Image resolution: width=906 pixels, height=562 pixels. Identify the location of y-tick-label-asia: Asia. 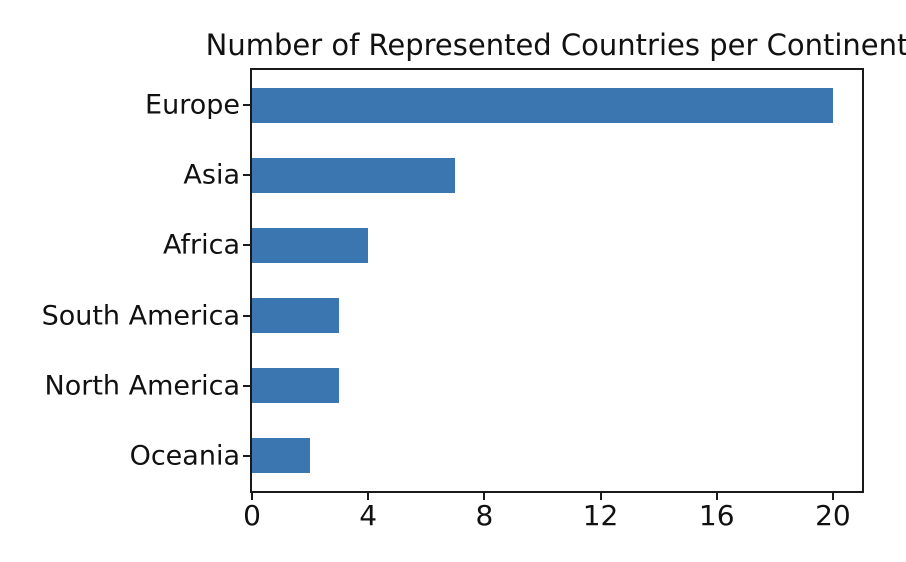
(211, 175).